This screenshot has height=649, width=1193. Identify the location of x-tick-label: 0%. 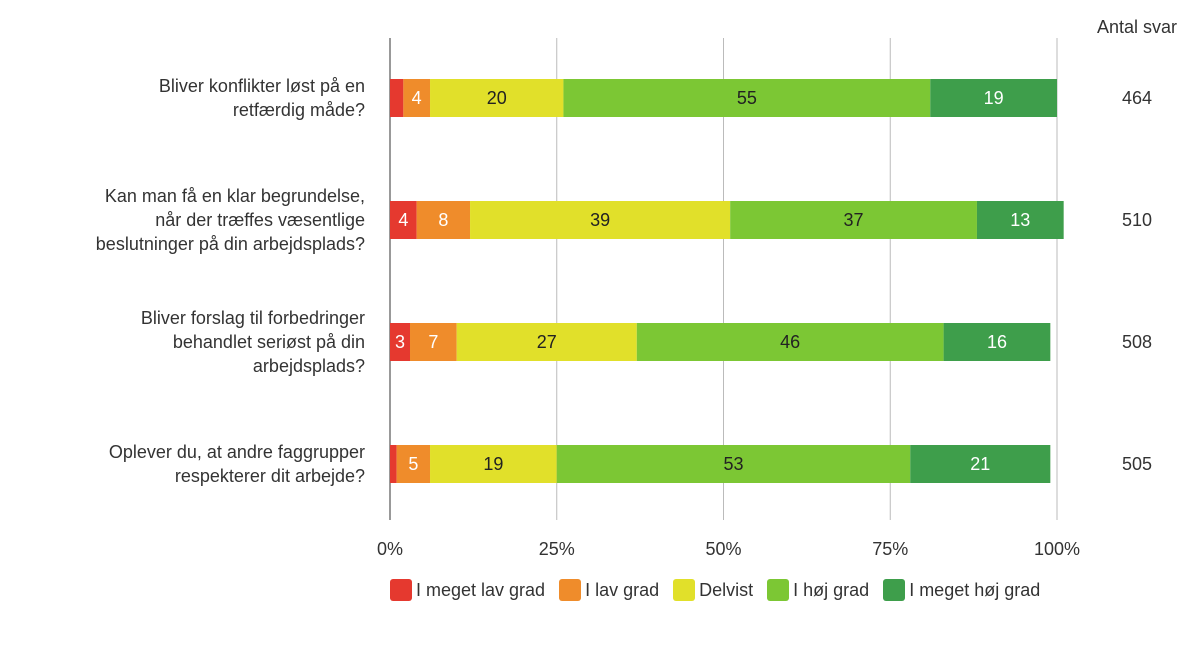
(390, 549).